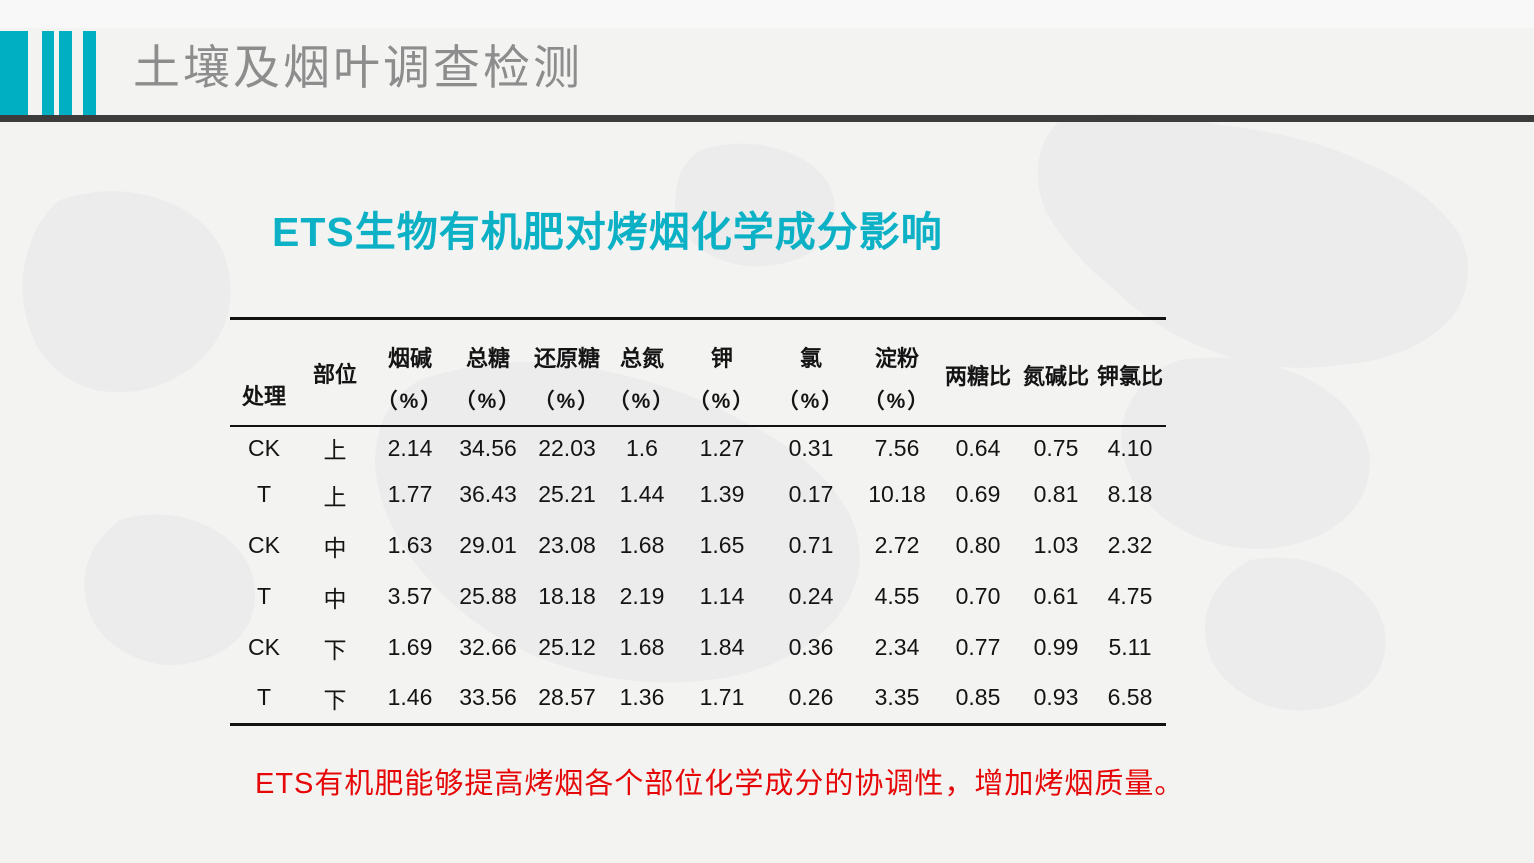 Image resolution: width=1534 pixels, height=863 pixels. I want to click on cell: 0.85, so click(978, 697).